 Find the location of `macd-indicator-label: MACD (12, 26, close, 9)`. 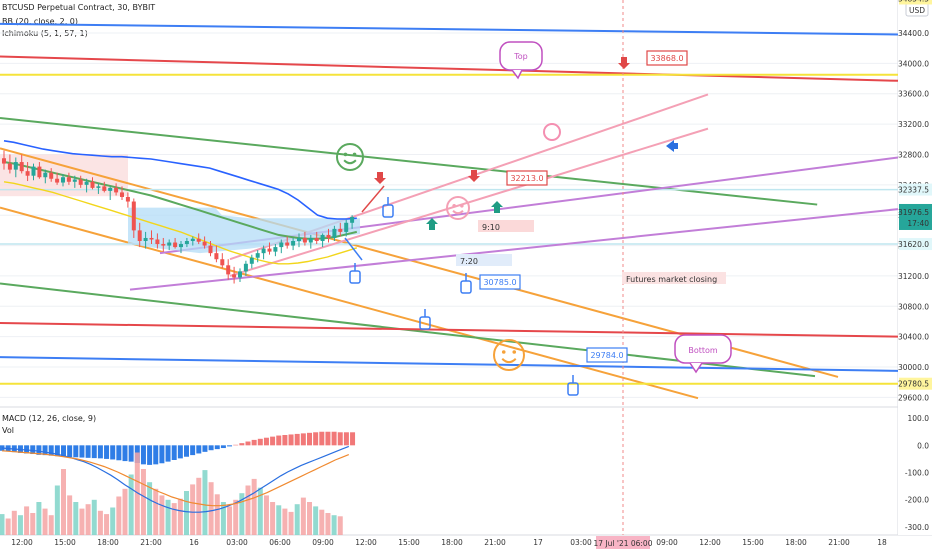

macd-indicator-label: MACD (12, 26, close, 9) is located at coordinates (49, 418).